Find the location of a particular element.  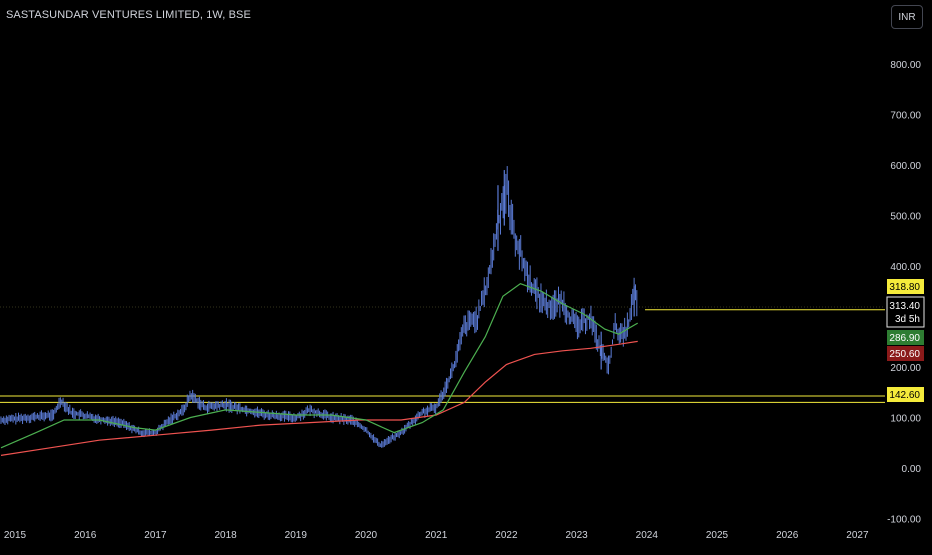

y-tick-label: 600.00 is located at coordinates (905, 166).